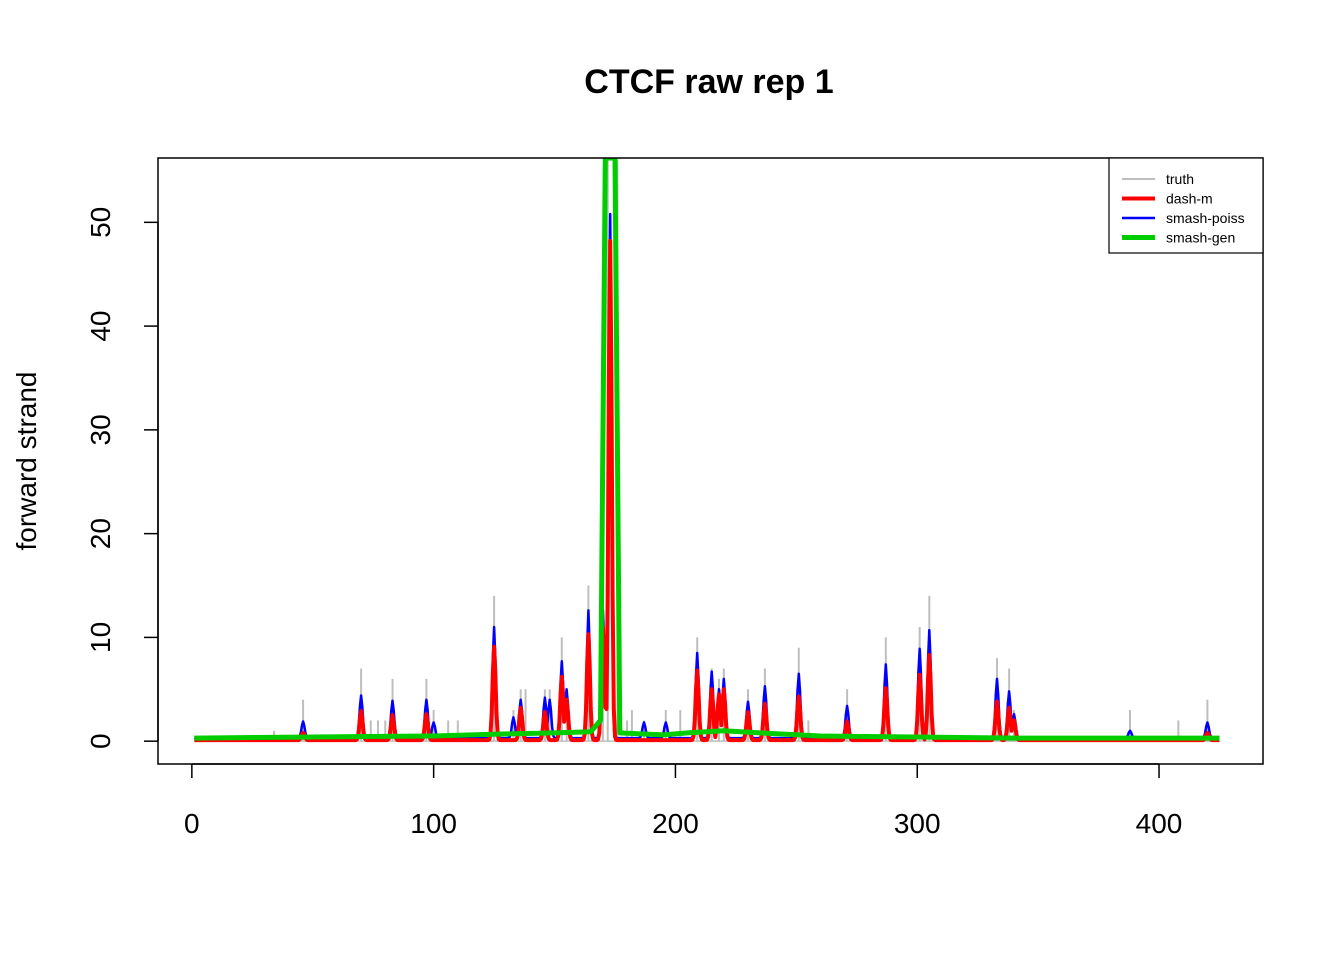 This screenshot has height=960, width=1344. Describe the element at coordinates (100, 222) in the screenshot. I see `y-tick-label: 50` at that location.